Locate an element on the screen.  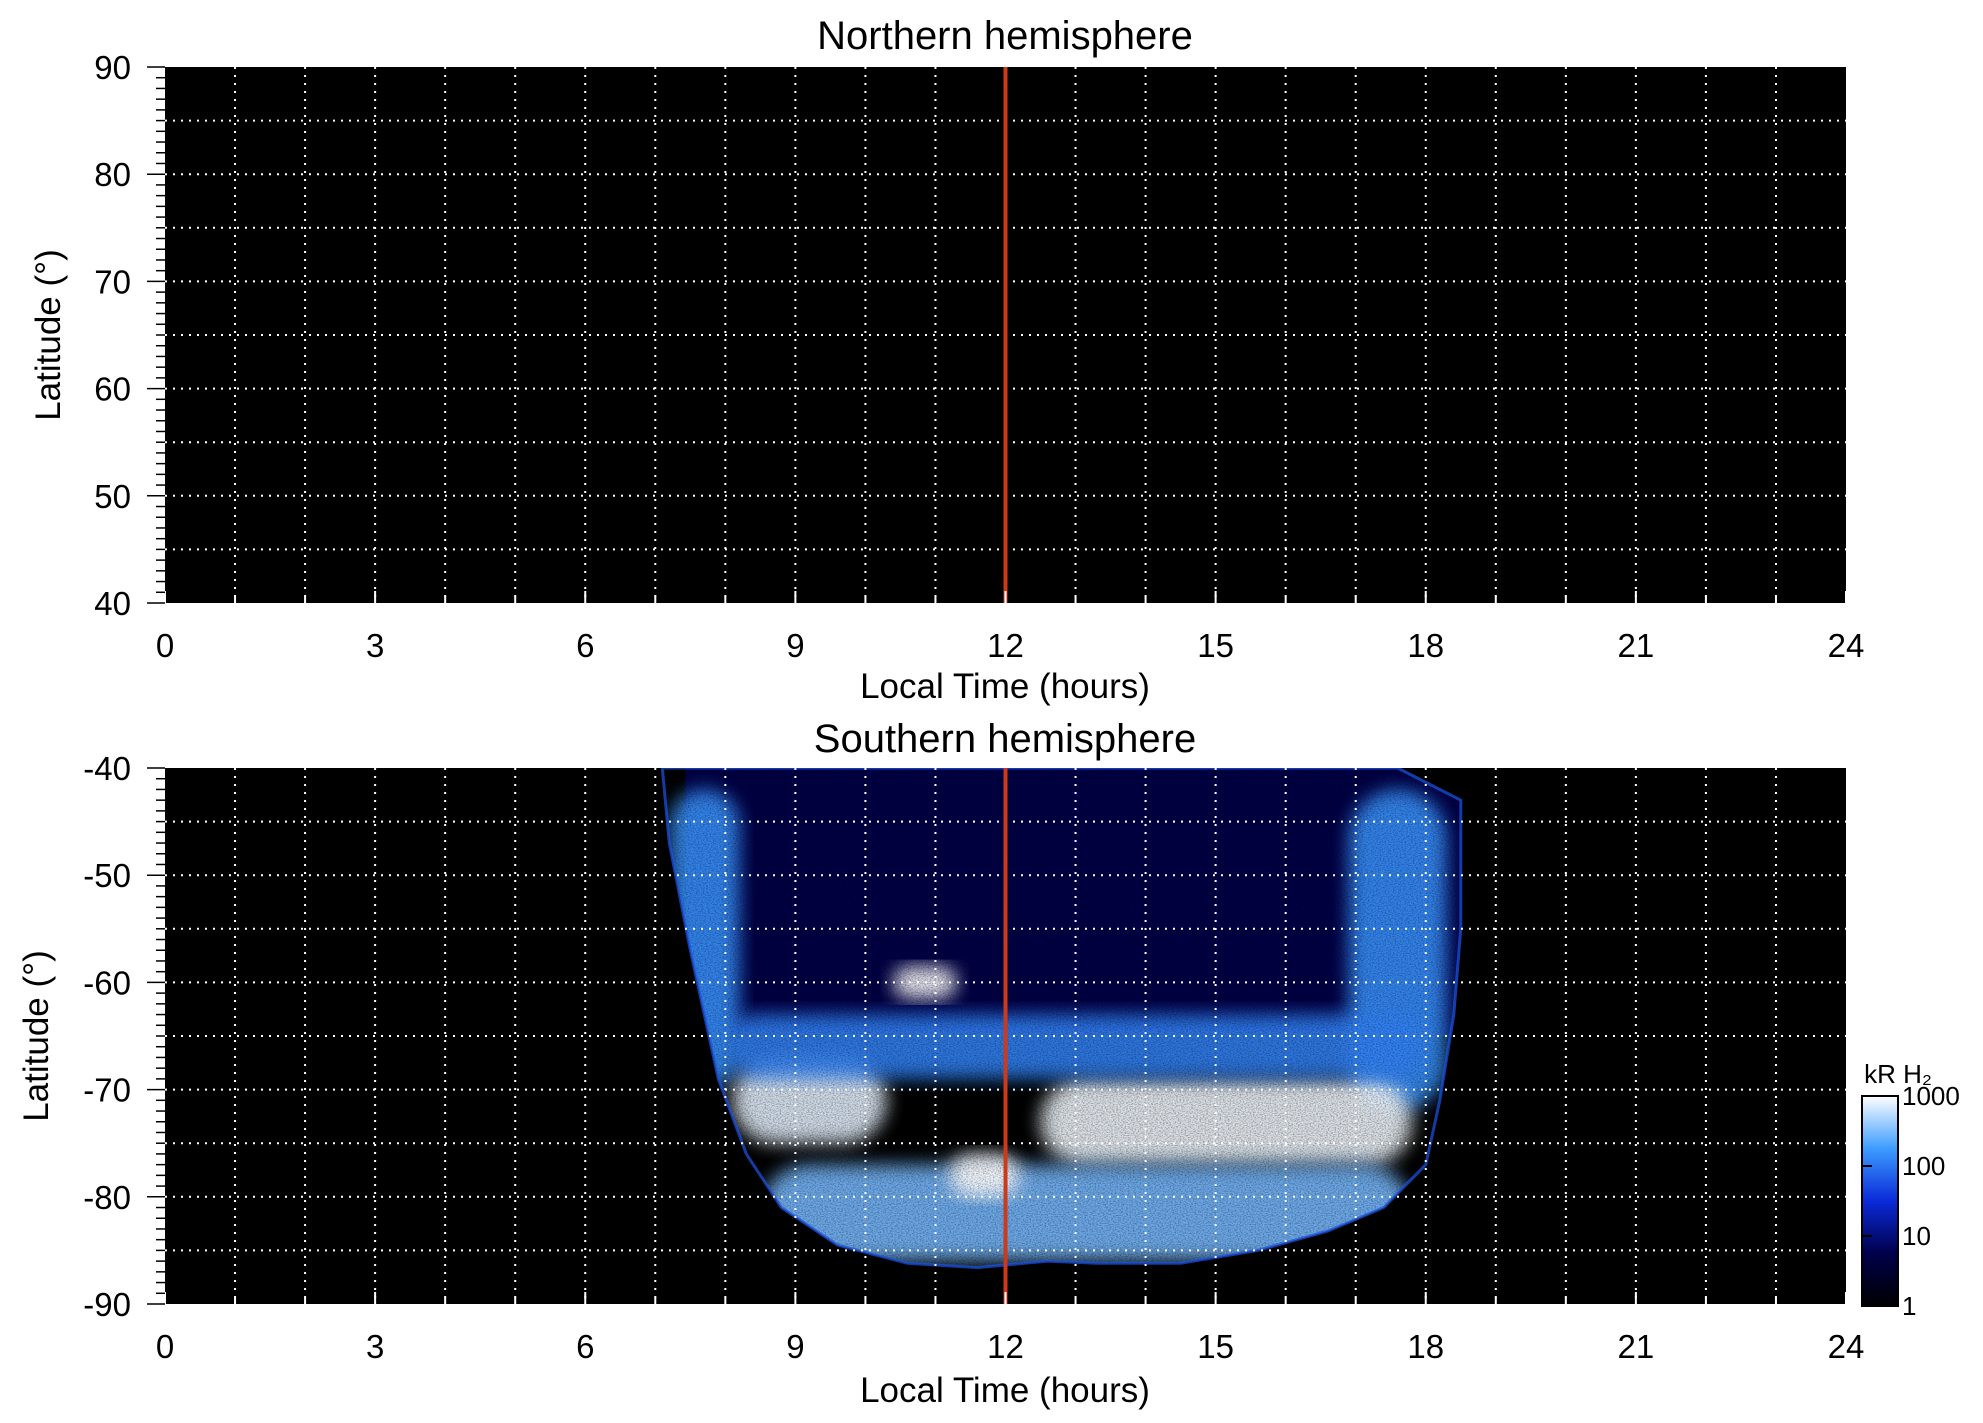
y-tick-label: 60 is located at coordinates (112, 389).